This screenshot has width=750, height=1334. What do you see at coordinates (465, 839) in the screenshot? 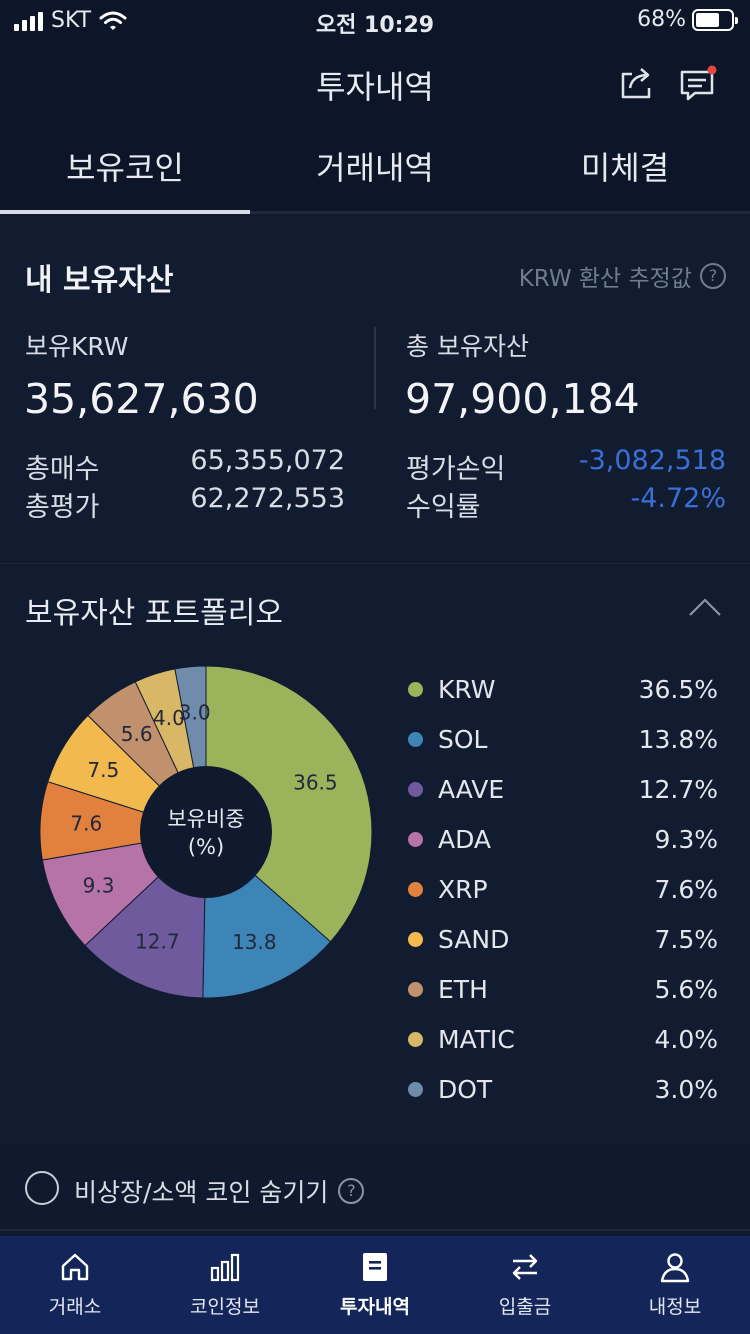
I see `legend-name: ADA` at bounding box center [465, 839].